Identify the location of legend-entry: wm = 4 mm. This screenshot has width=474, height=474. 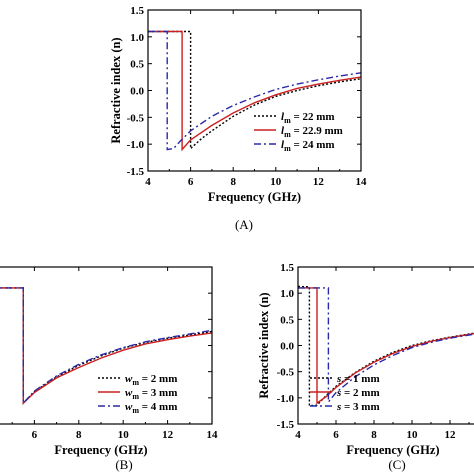
(151, 408).